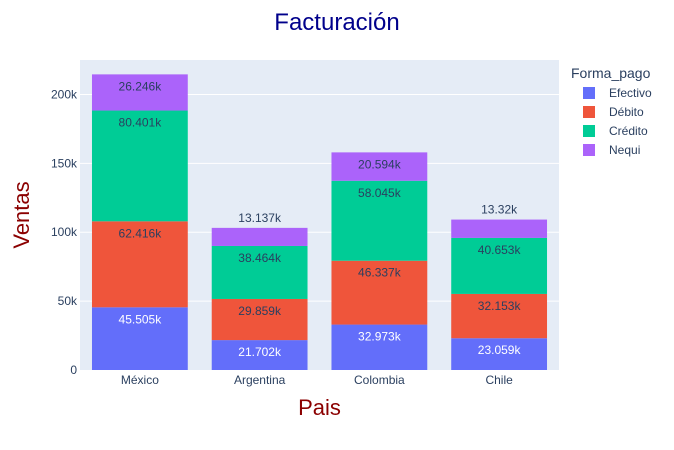  I want to click on bar-value-label: 20.594k, so click(380, 164).